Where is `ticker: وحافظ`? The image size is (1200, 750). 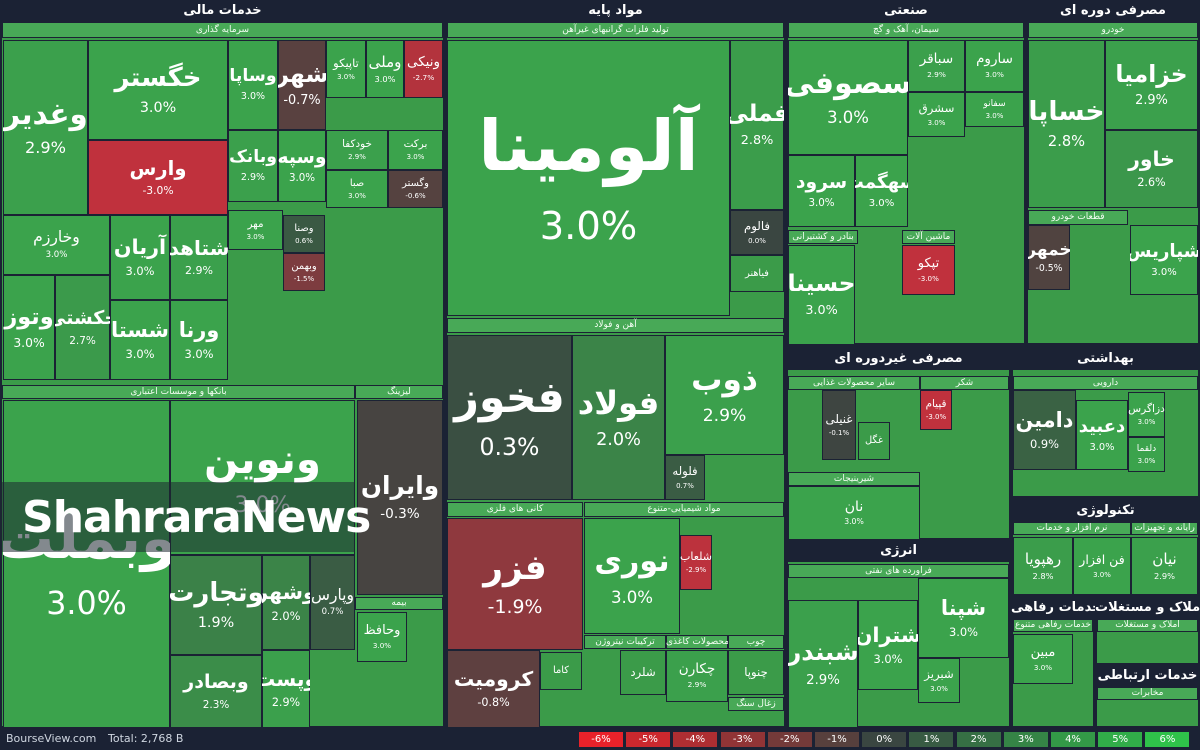
ticker: وحافظ is located at coordinates (382, 630).